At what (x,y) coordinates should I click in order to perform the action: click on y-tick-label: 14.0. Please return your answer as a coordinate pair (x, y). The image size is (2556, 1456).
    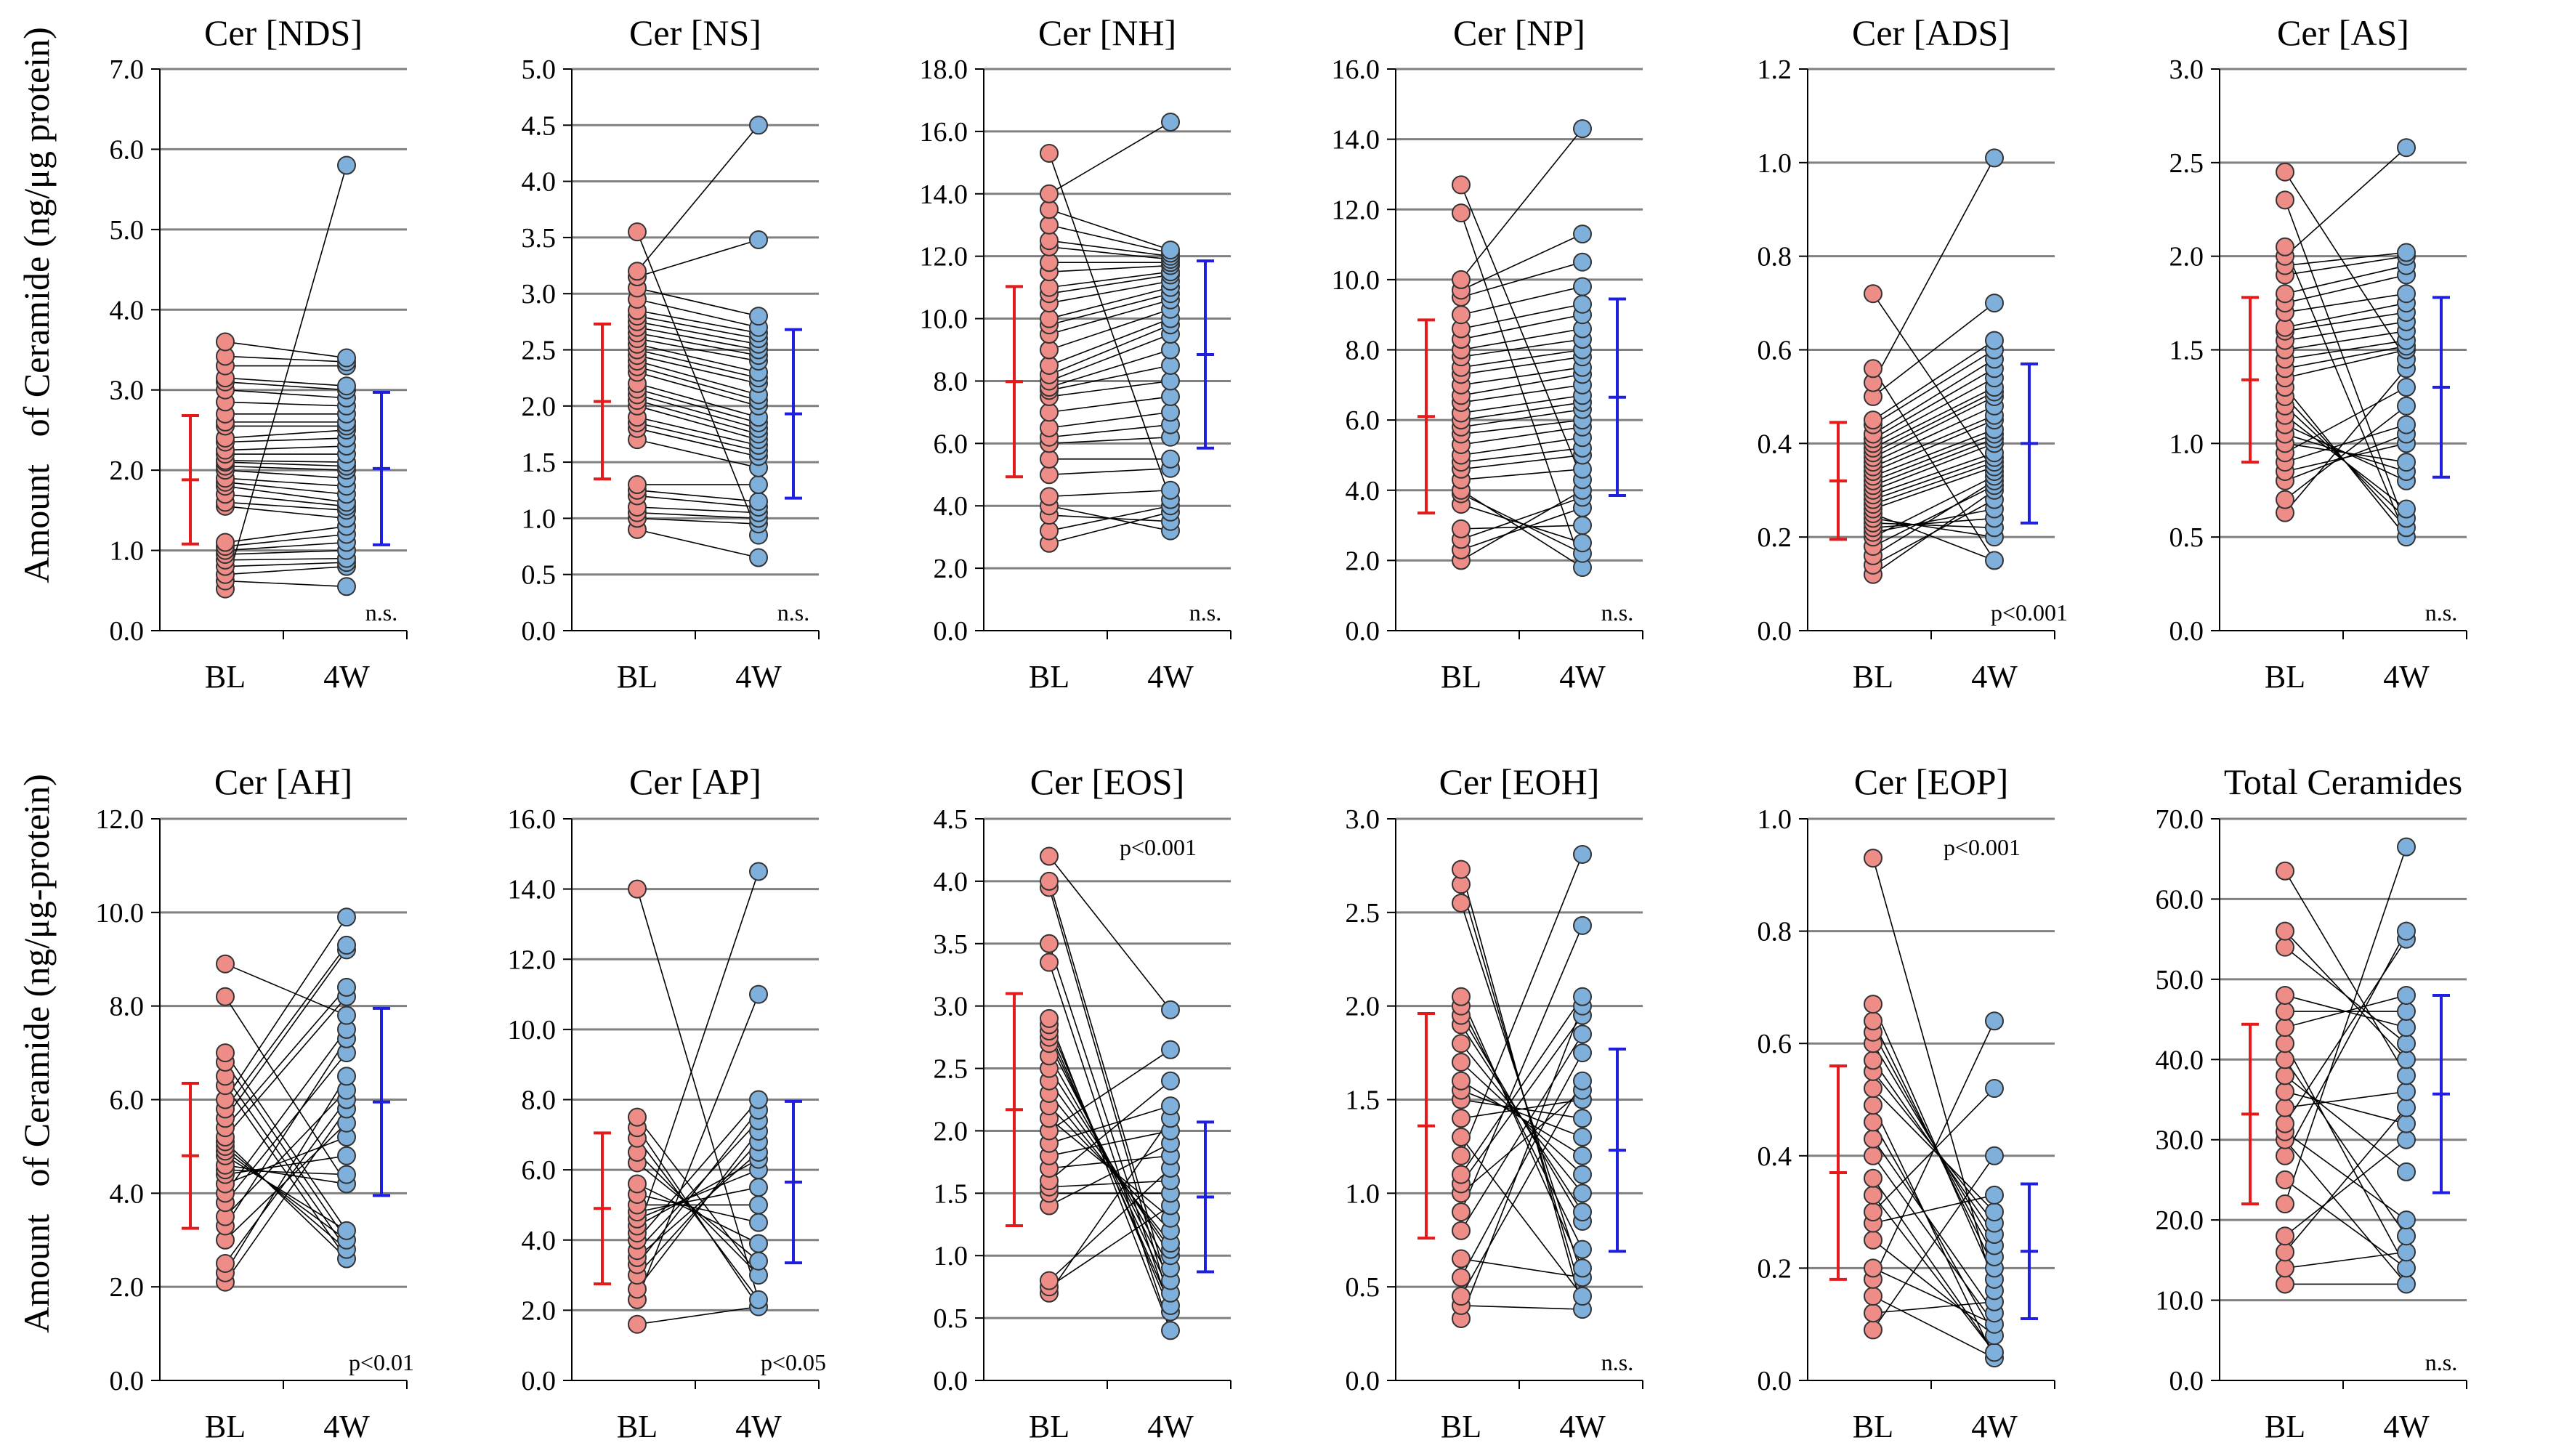
    Looking at the image, I should click on (944, 194).